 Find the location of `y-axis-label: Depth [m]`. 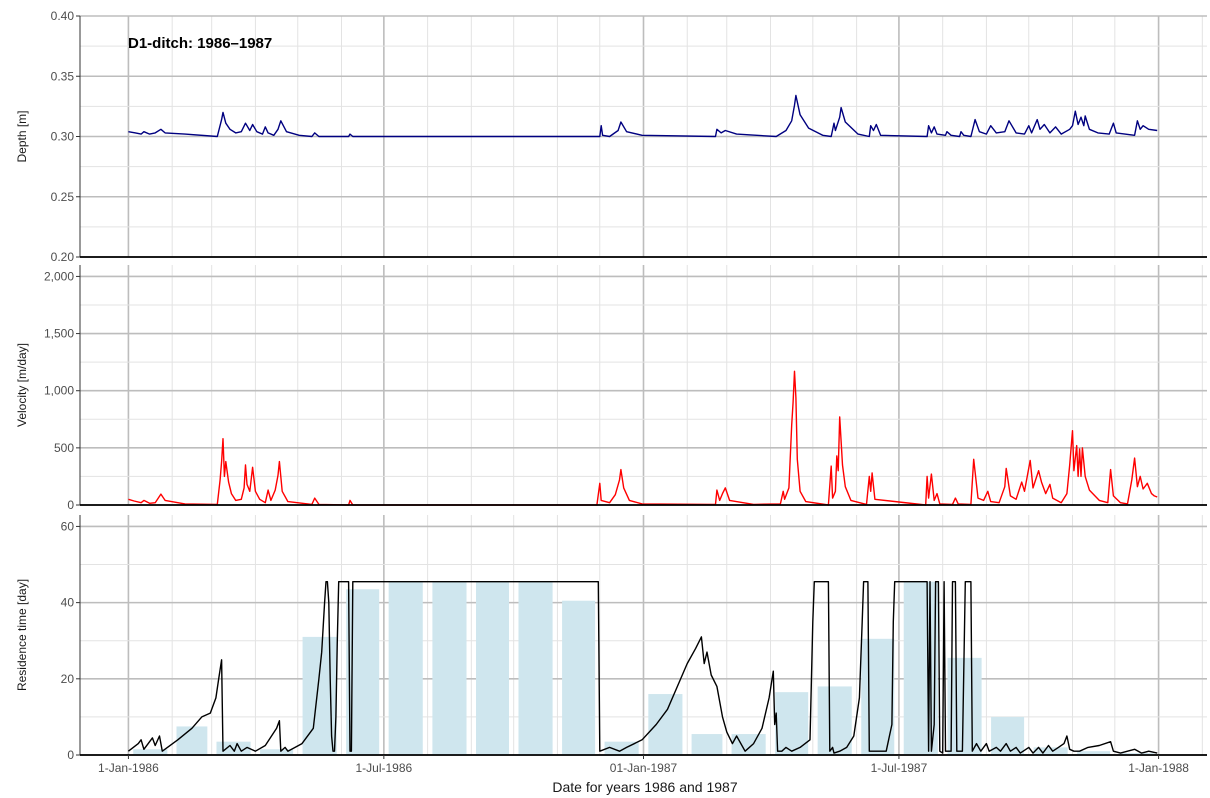

y-axis-label: Depth [m] is located at coordinates (22, 136).